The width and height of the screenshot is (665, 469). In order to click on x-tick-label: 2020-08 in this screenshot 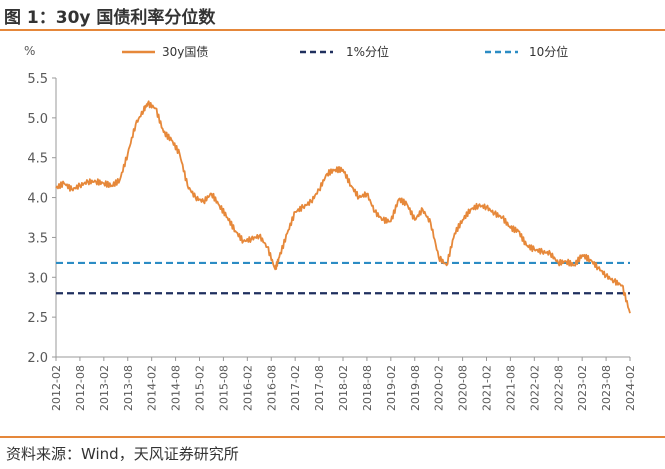, I will do `click(463, 388)`.